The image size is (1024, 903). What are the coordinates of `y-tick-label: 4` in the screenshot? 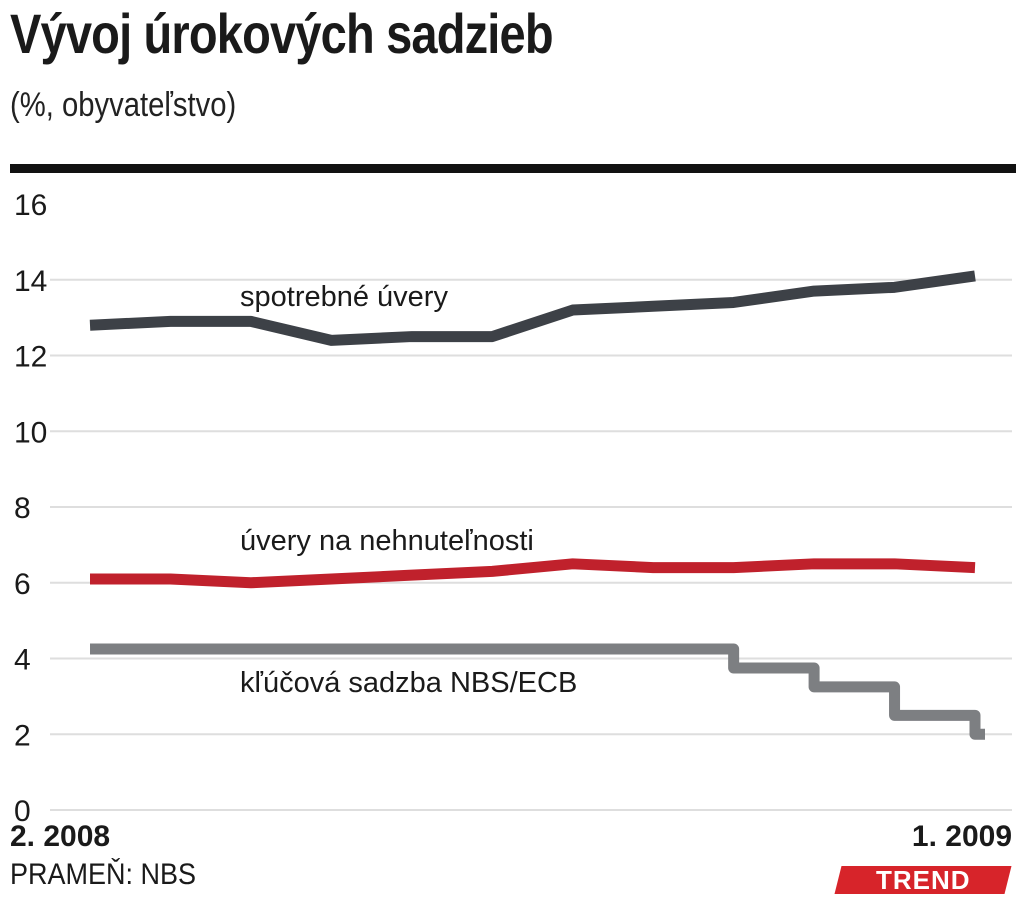 It's located at (22, 660).